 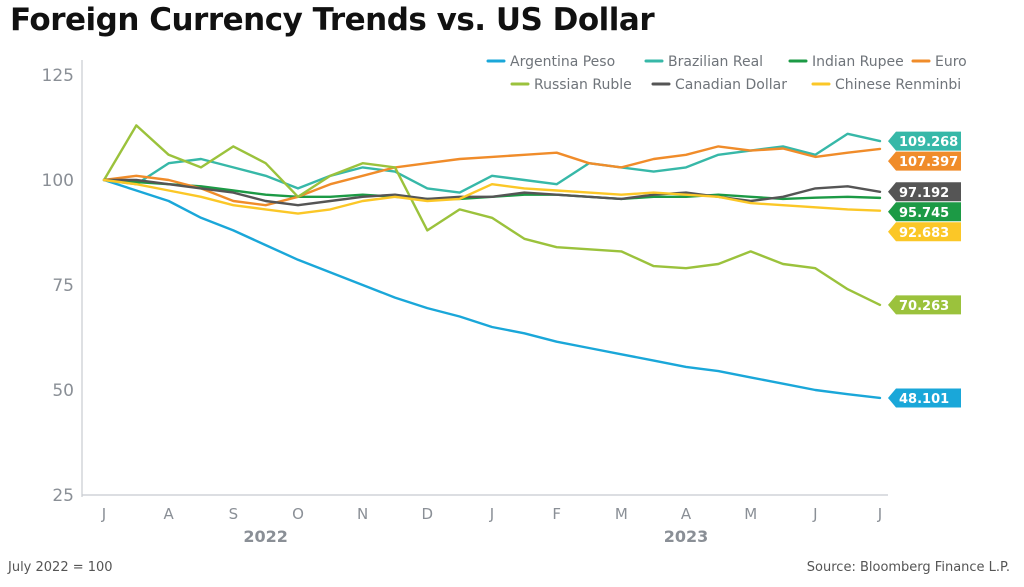 I want to click on x-tick-label: O, so click(x=298, y=514).